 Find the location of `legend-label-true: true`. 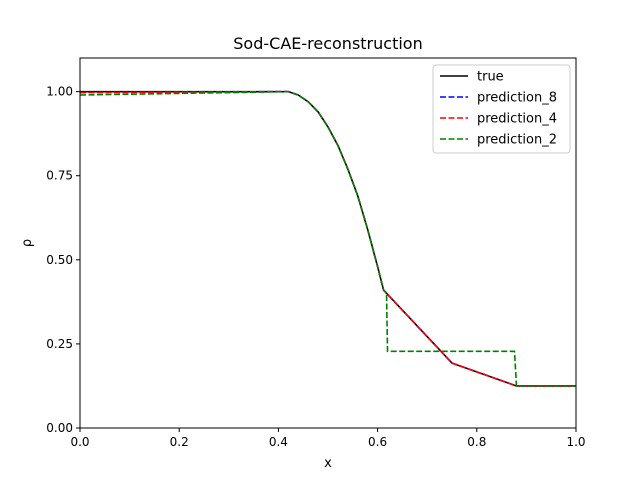

legend-label-true: true is located at coordinates (490, 77).